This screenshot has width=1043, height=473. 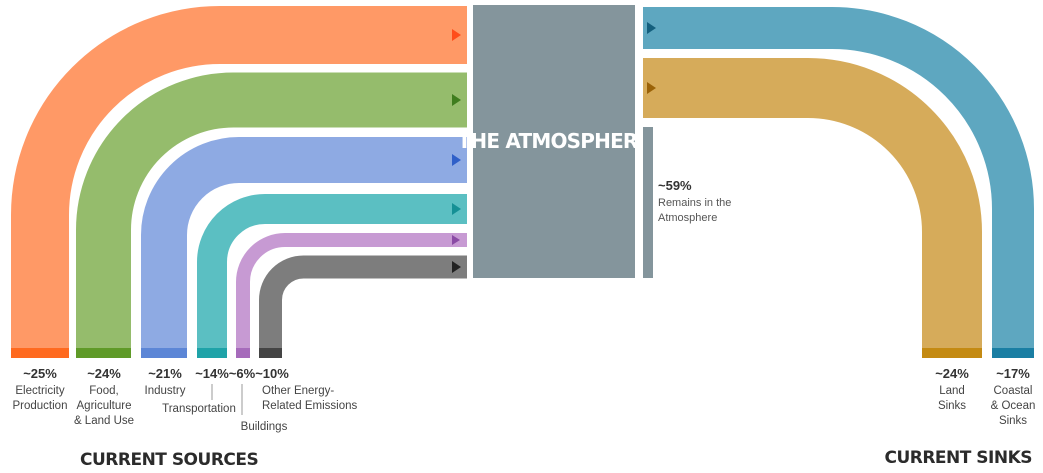 What do you see at coordinates (165, 373) in the screenshot?
I see `percent-industry: ~21%` at bounding box center [165, 373].